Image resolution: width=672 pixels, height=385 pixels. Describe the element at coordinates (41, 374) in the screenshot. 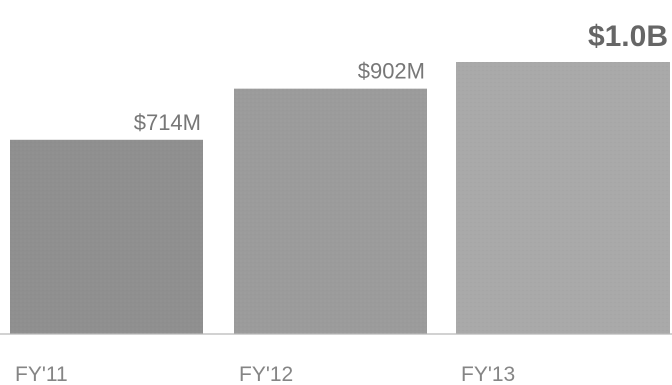

I see `category-label-fy11: FY'11` at that location.